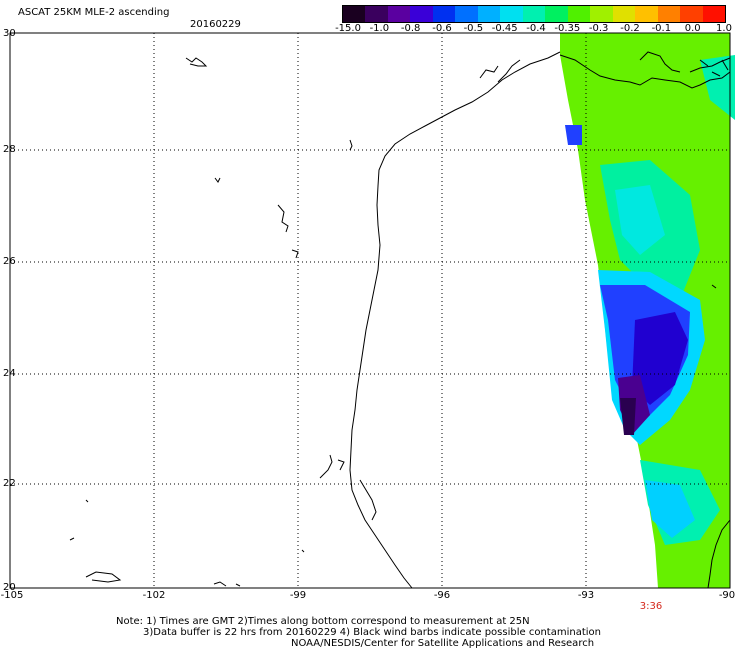 This screenshot has height=650, width=740. I want to click on latitude-label: 20, so click(9, 587).